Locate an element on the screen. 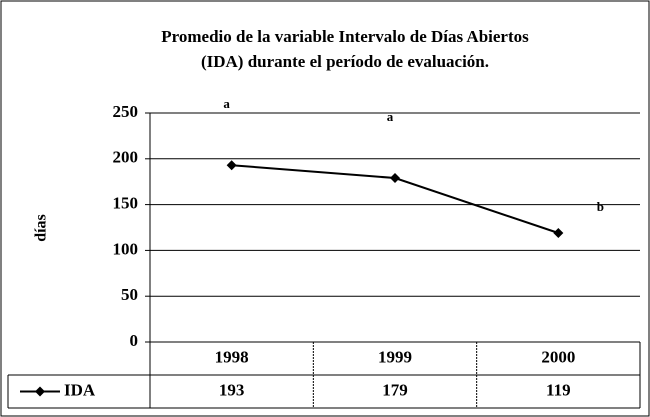 This screenshot has height=417, width=650. y-tick-label: 250 is located at coordinates (126, 111).